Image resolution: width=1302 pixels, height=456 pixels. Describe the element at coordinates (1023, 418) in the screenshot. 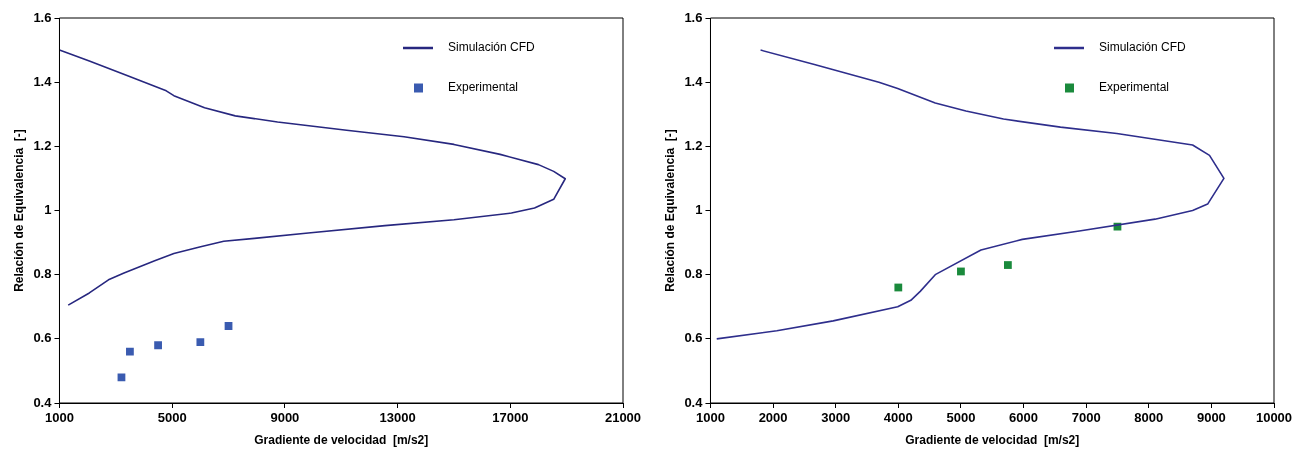

I see `x-tick-label: 6000` at that location.